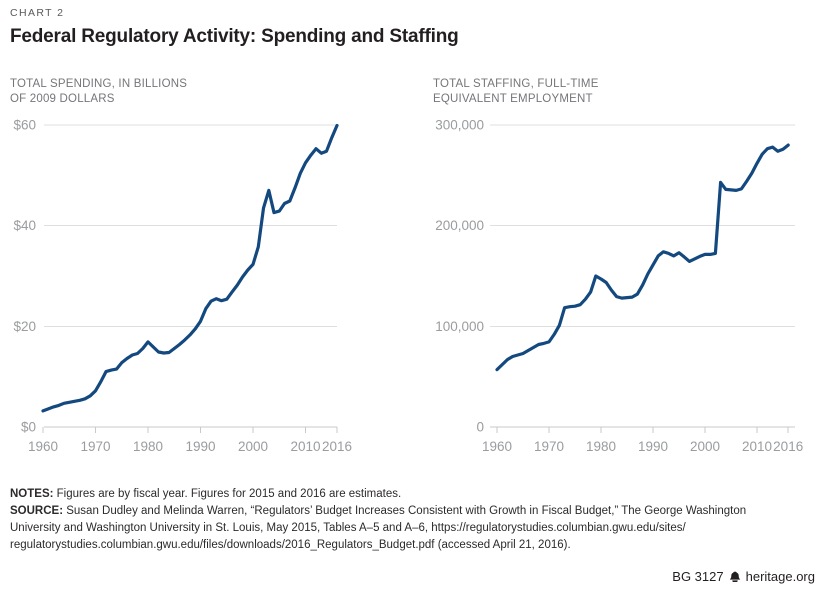  I want to click on subtitle-line: EQUIVALENT EMPLOYMENT, so click(513, 99).